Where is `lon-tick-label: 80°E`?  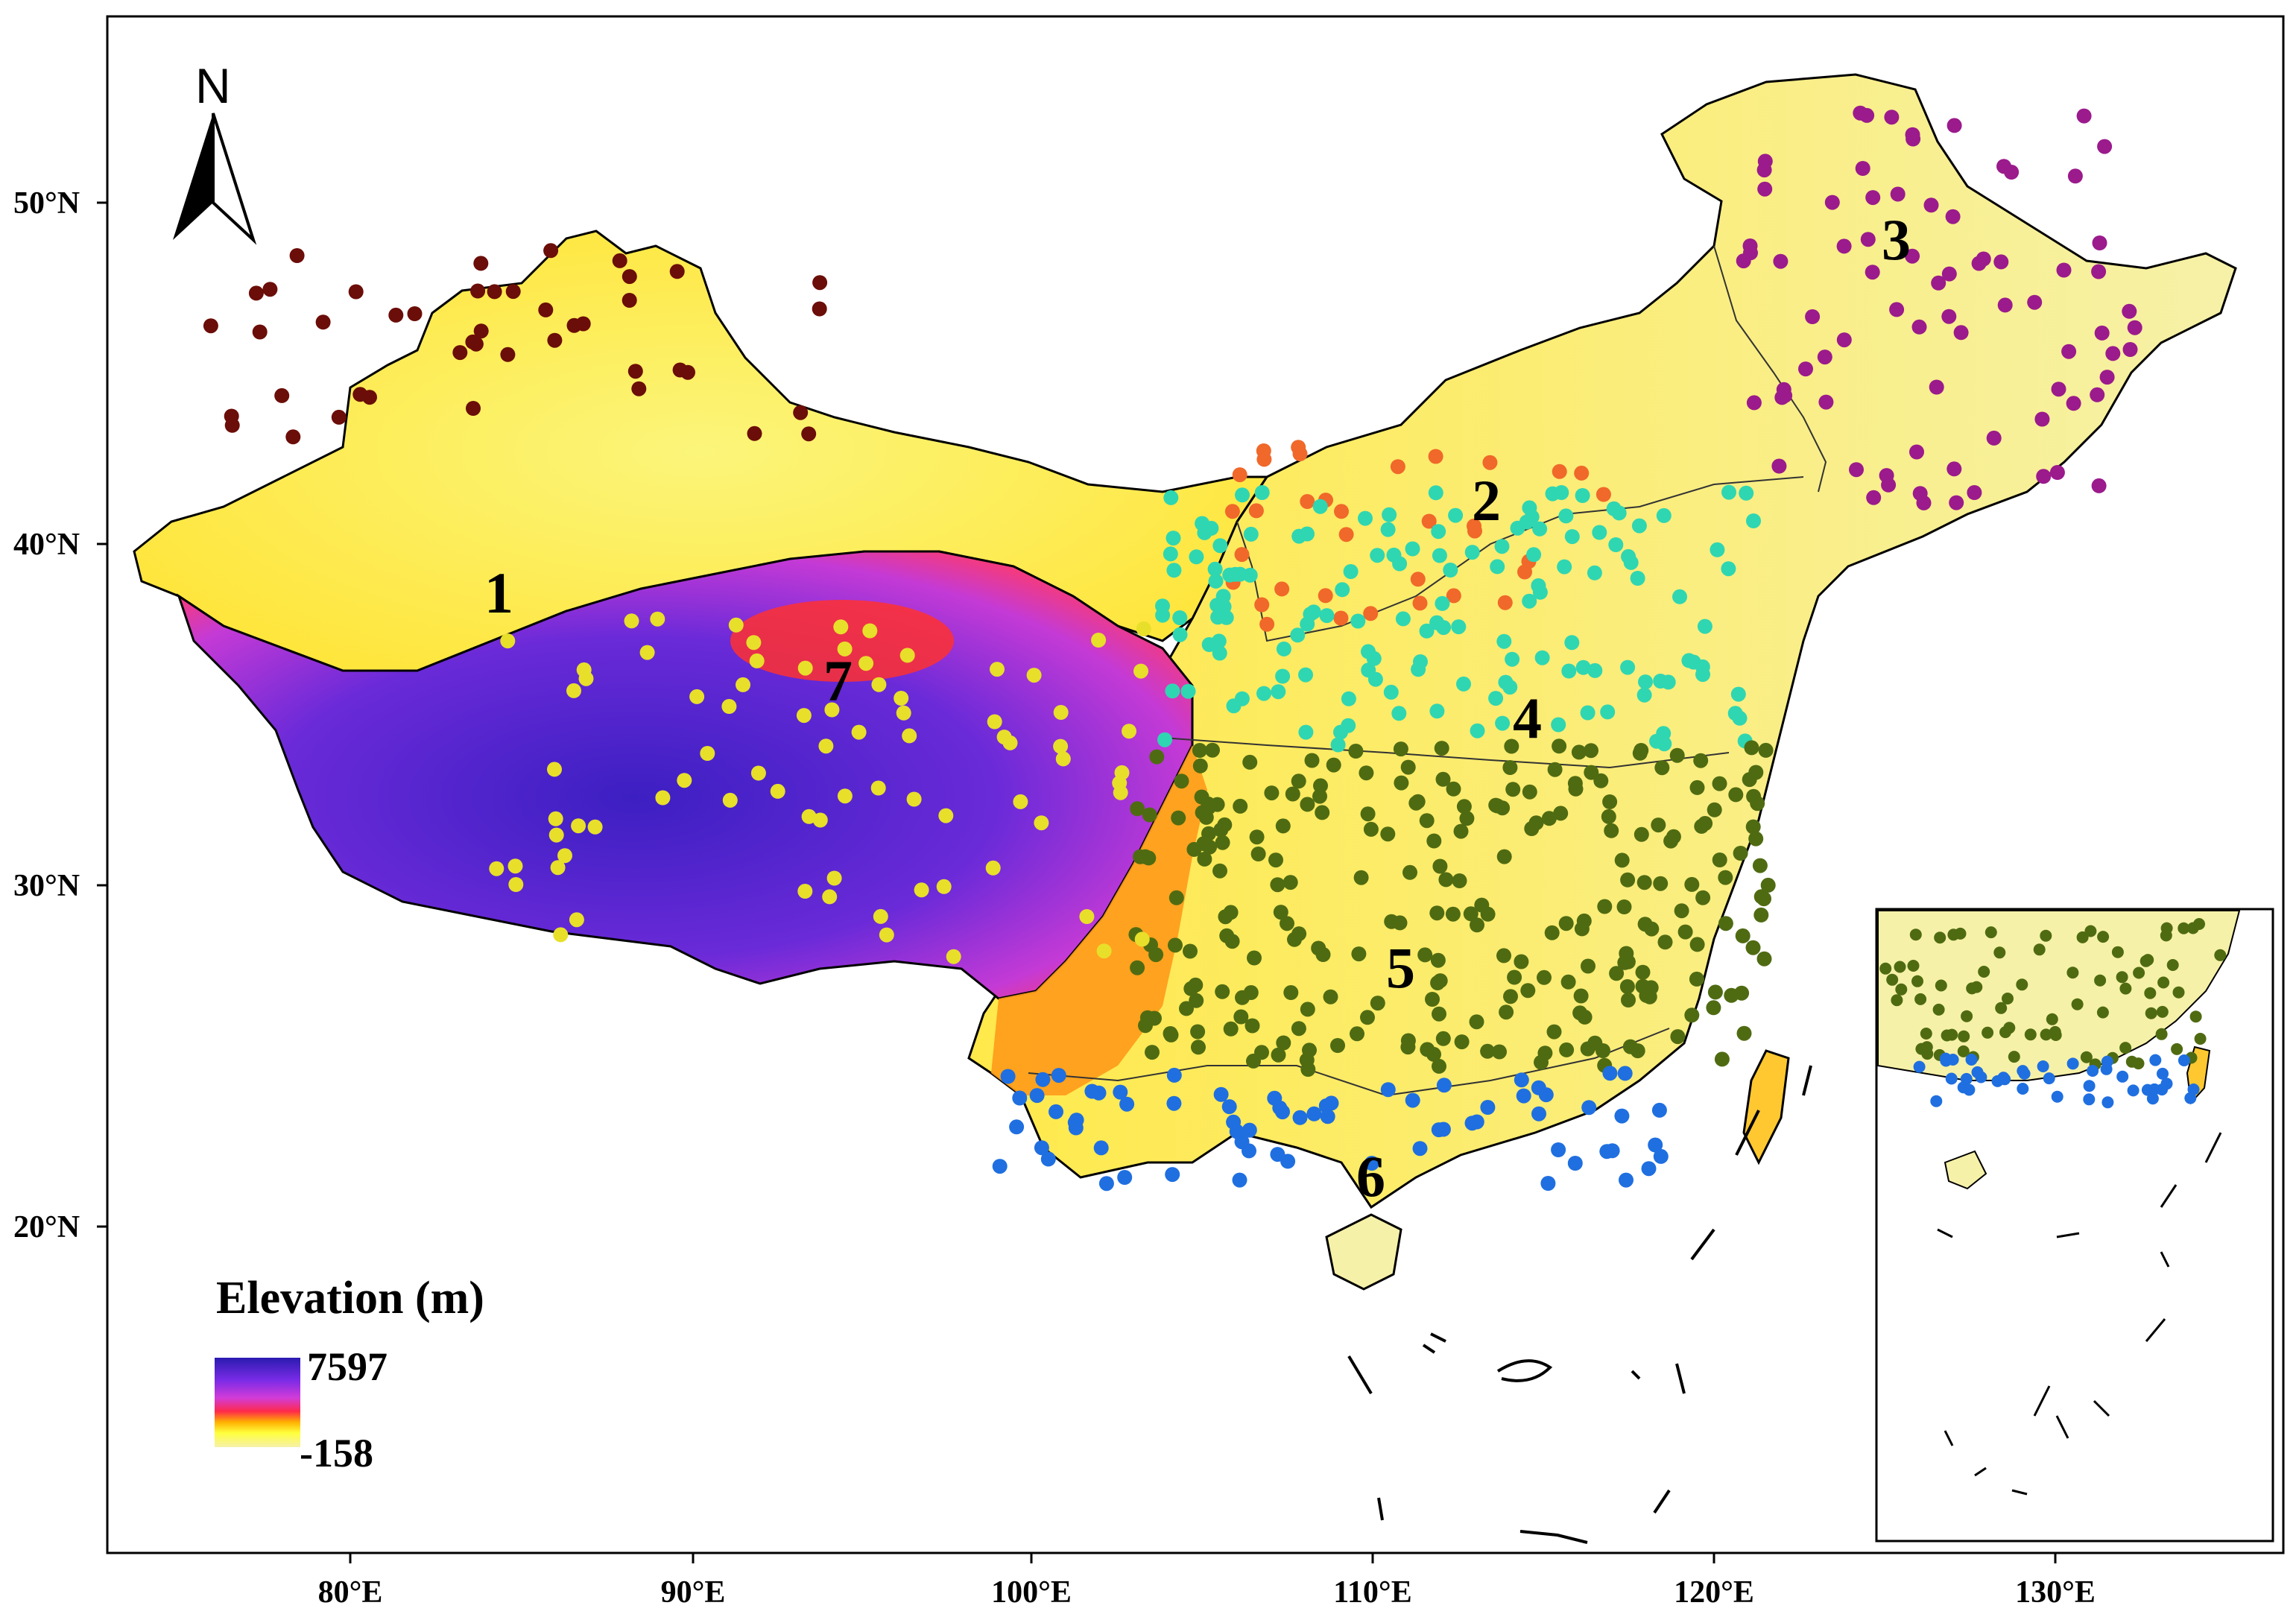
lon-tick-label: 80°E is located at coordinates (350, 1592).